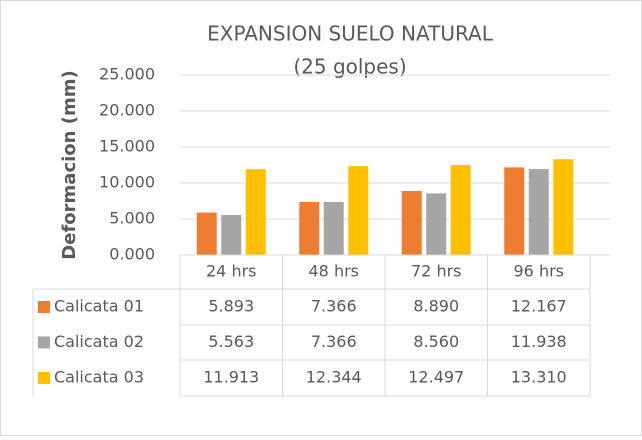  What do you see at coordinates (231, 377) in the screenshot?
I see `table-value: 11.913` at bounding box center [231, 377].